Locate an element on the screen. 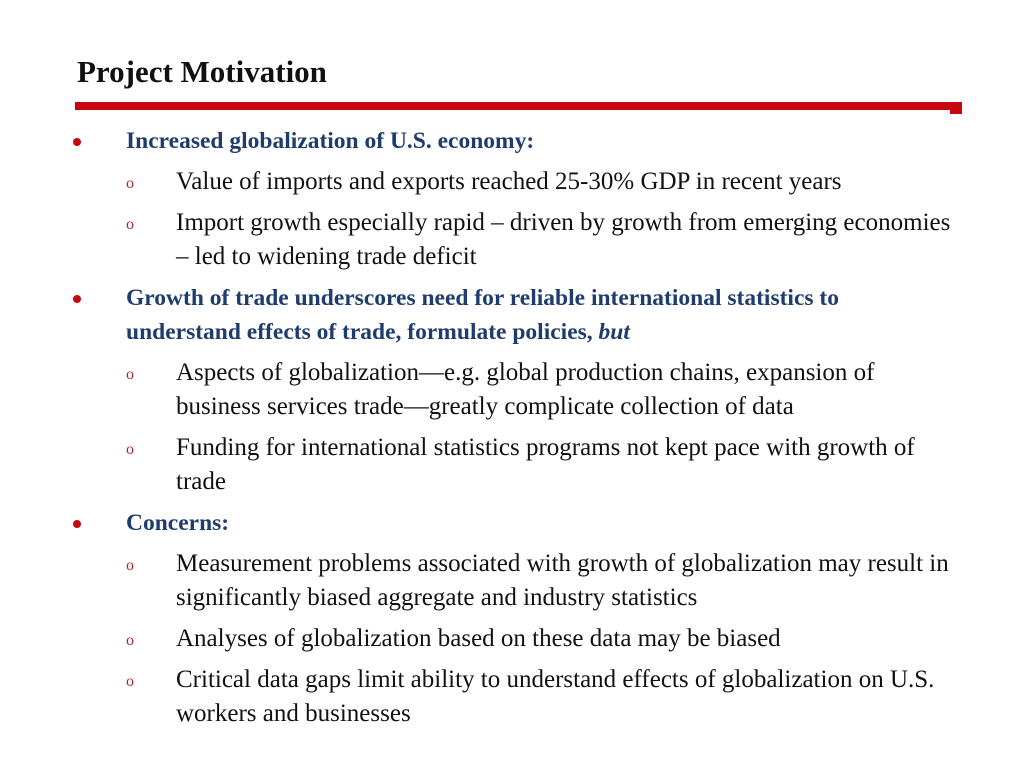 The width and height of the screenshot is (1024, 768). bullet-heading-text: Increased globalization of U.S. economy: is located at coordinates (330, 141).